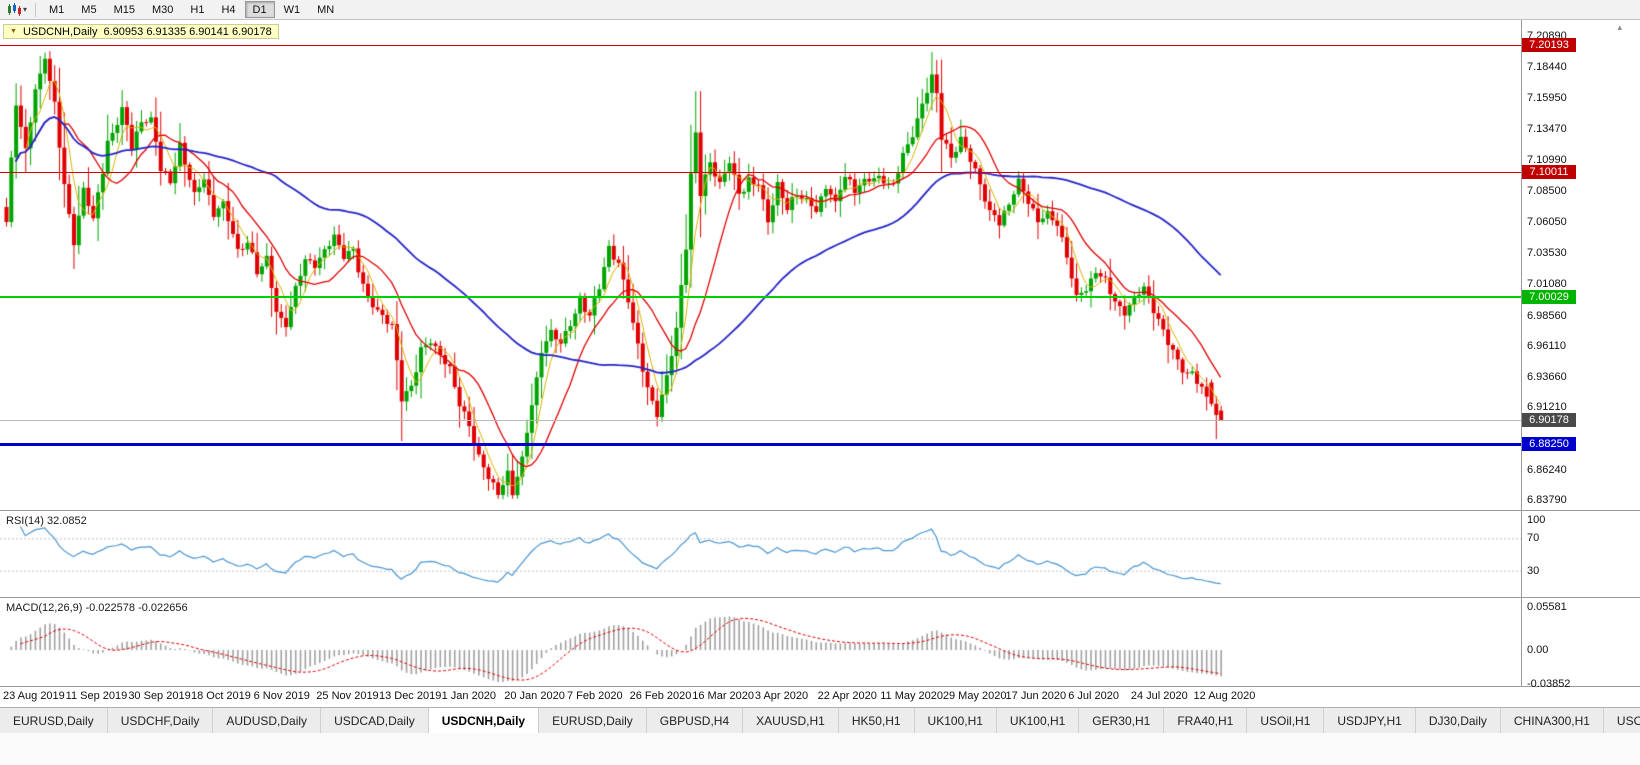  What do you see at coordinates (220, 696) in the screenshot?
I see `date-label: 18 Oct 2019` at bounding box center [220, 696].